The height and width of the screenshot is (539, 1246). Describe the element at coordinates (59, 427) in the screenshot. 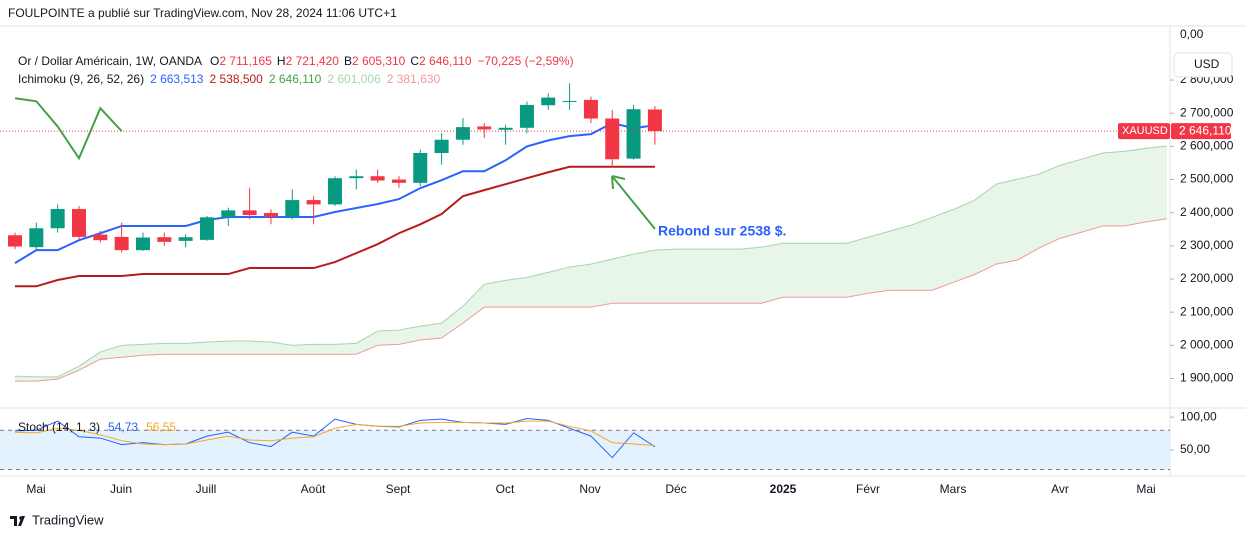

I see `stoch-label: Stoch (14, 1, 3)` at that location.